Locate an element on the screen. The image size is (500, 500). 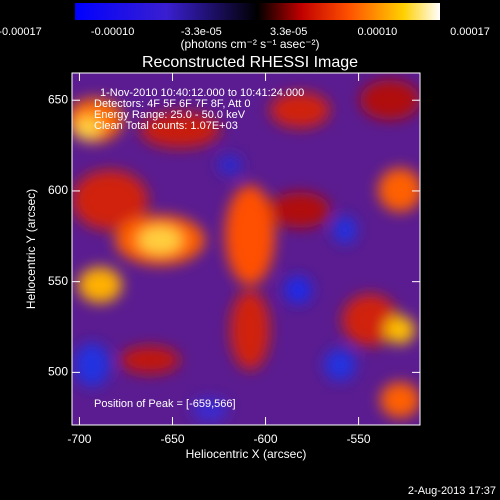
y-tick-label: 500 is located at coordinates (58, 372).